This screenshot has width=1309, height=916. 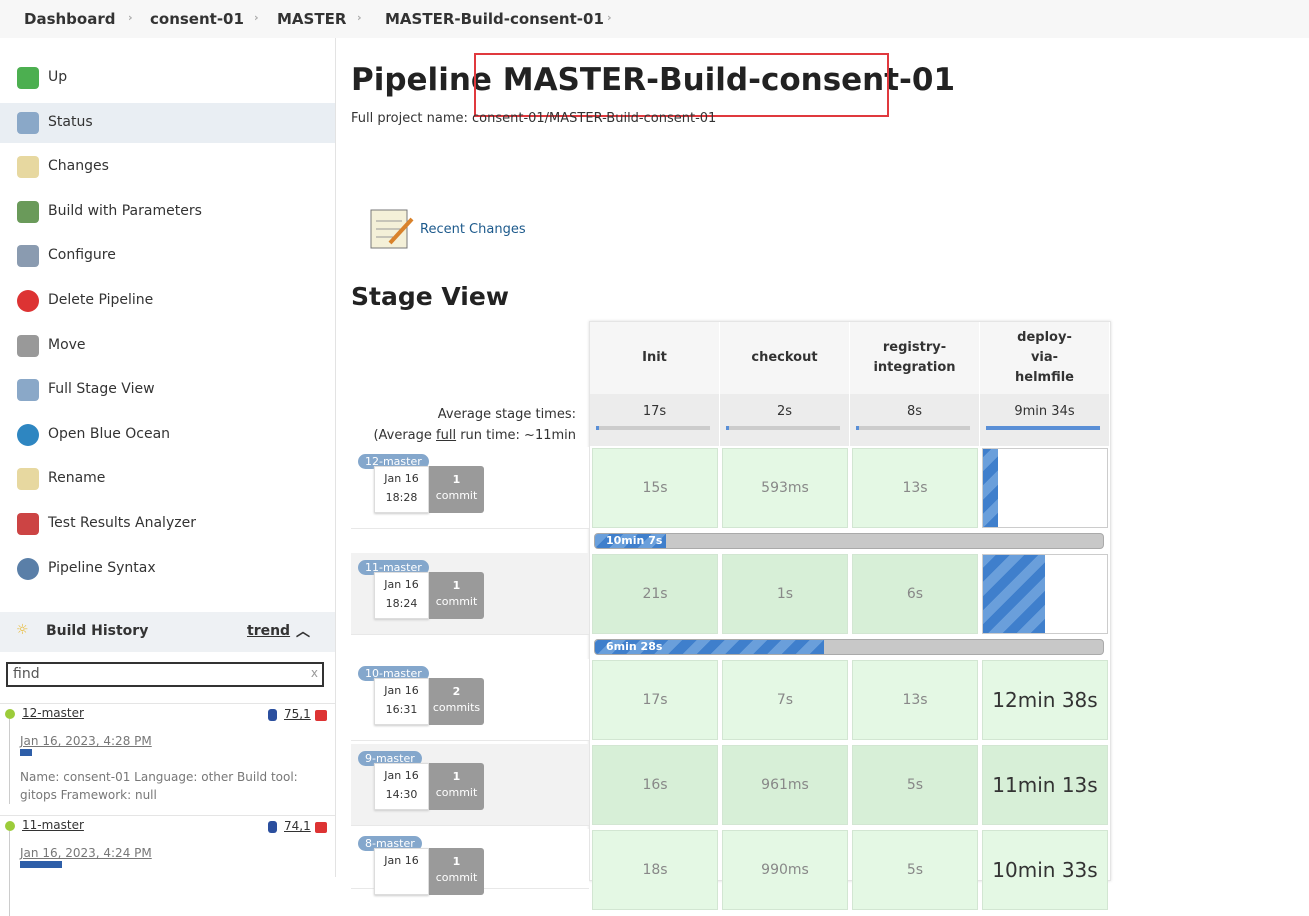 I want to click on sidebar-item: Build with Parameters, so click(x=167, y=212).